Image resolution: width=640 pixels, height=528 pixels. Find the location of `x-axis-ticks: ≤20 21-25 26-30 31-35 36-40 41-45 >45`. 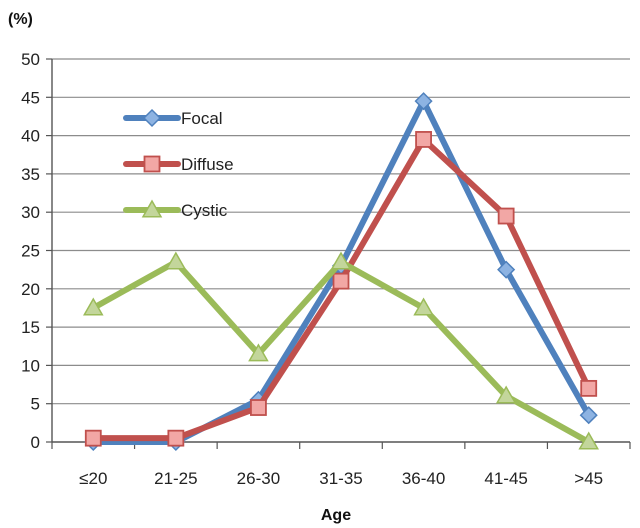

x-axis-ticks: ≤20 21-25 26-30 31-35 36-40 41-45 >45 is located at coordinates (341, 465).